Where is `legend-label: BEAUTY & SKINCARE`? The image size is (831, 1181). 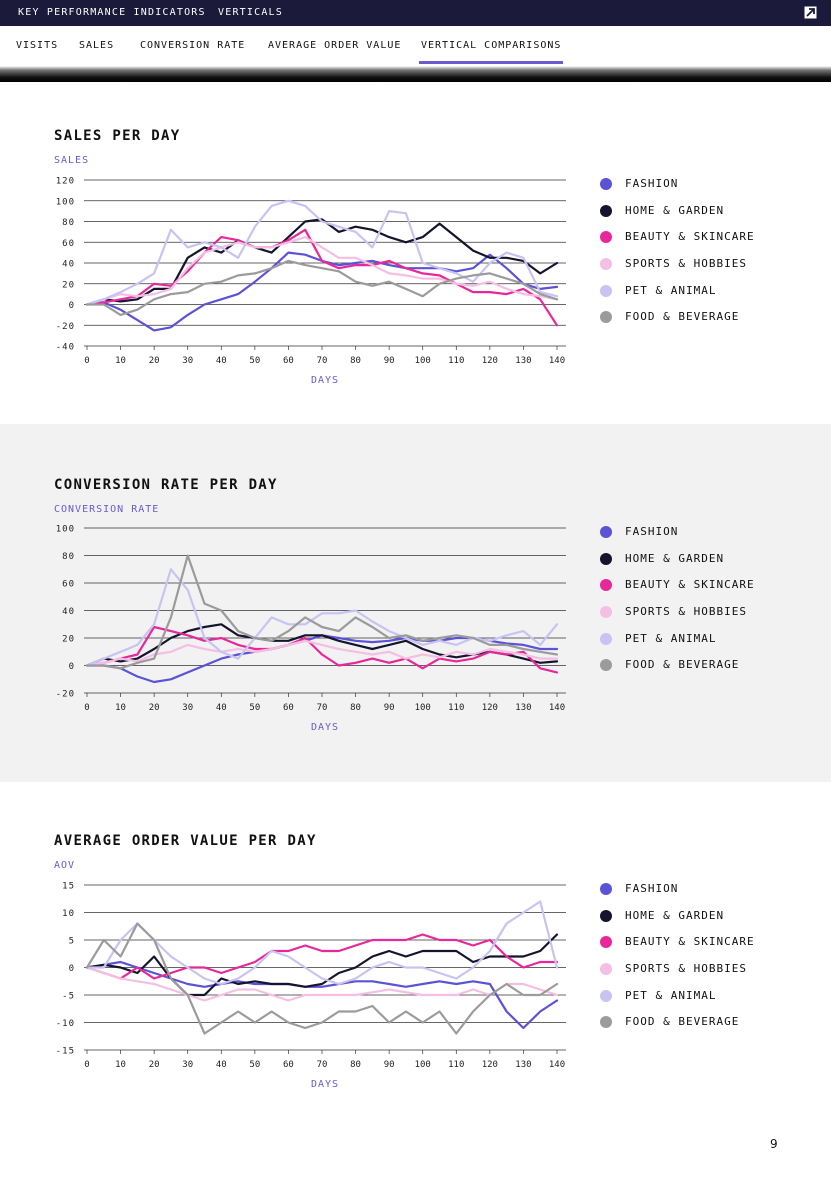 legend-label: BEAUTY & SKINCARE is located at coordinates (690, 585).